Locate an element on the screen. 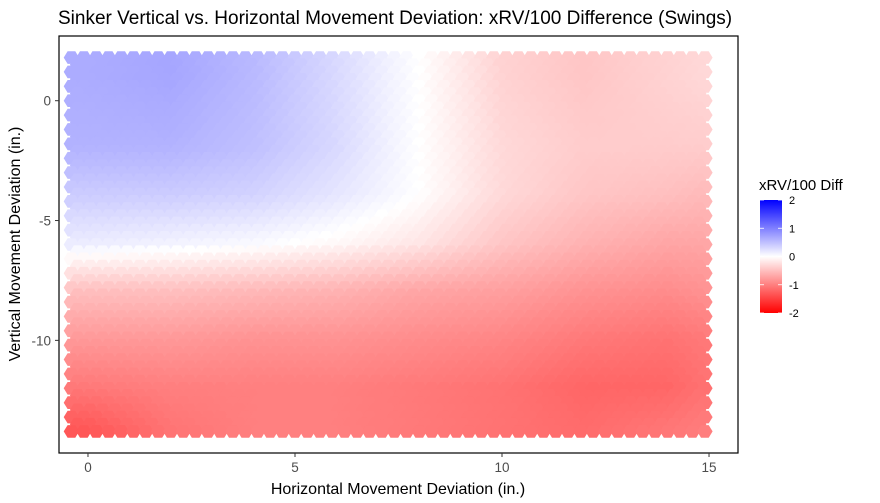  legend-tick-label: -2 is located at coordinates (794, 314).